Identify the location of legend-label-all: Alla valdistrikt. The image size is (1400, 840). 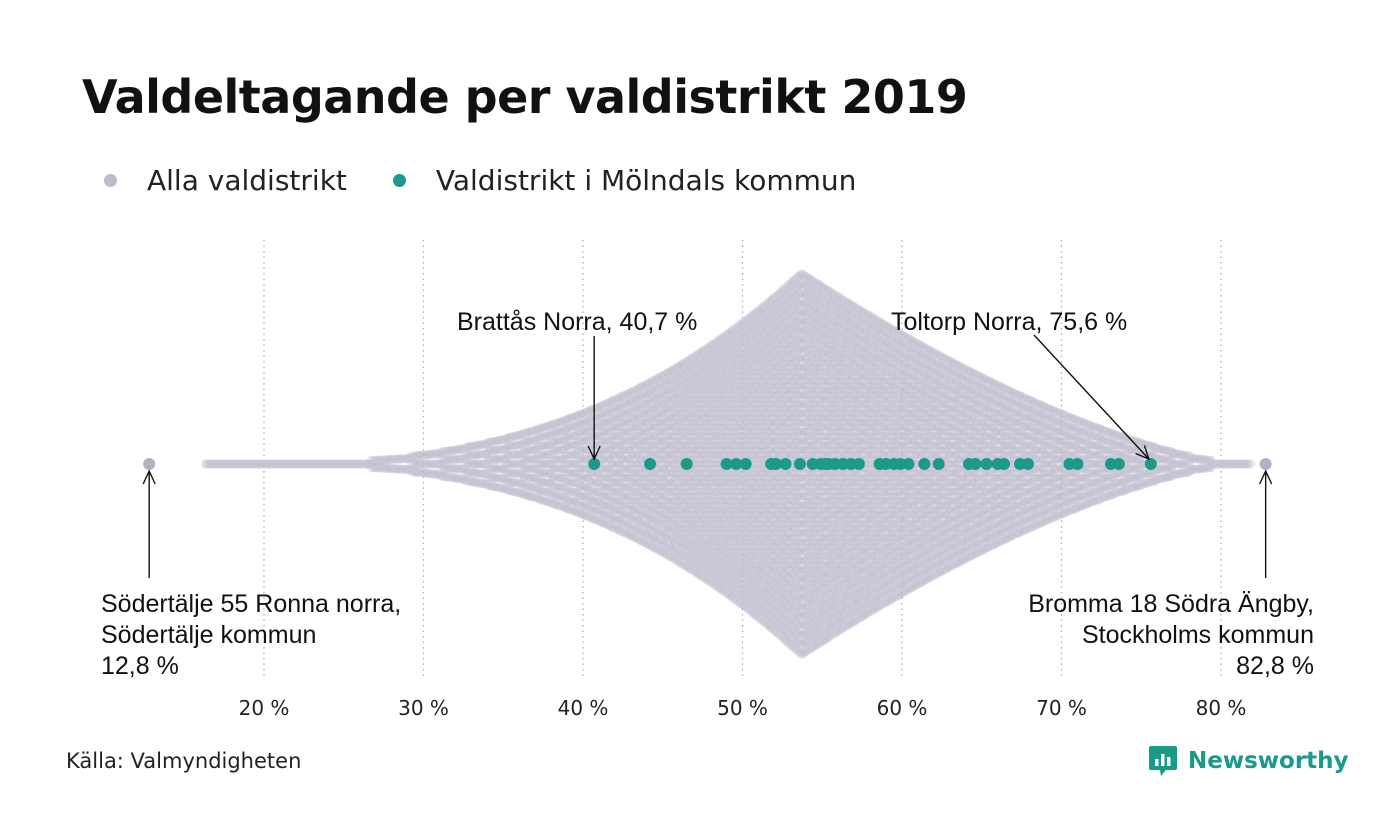
(247, 180).